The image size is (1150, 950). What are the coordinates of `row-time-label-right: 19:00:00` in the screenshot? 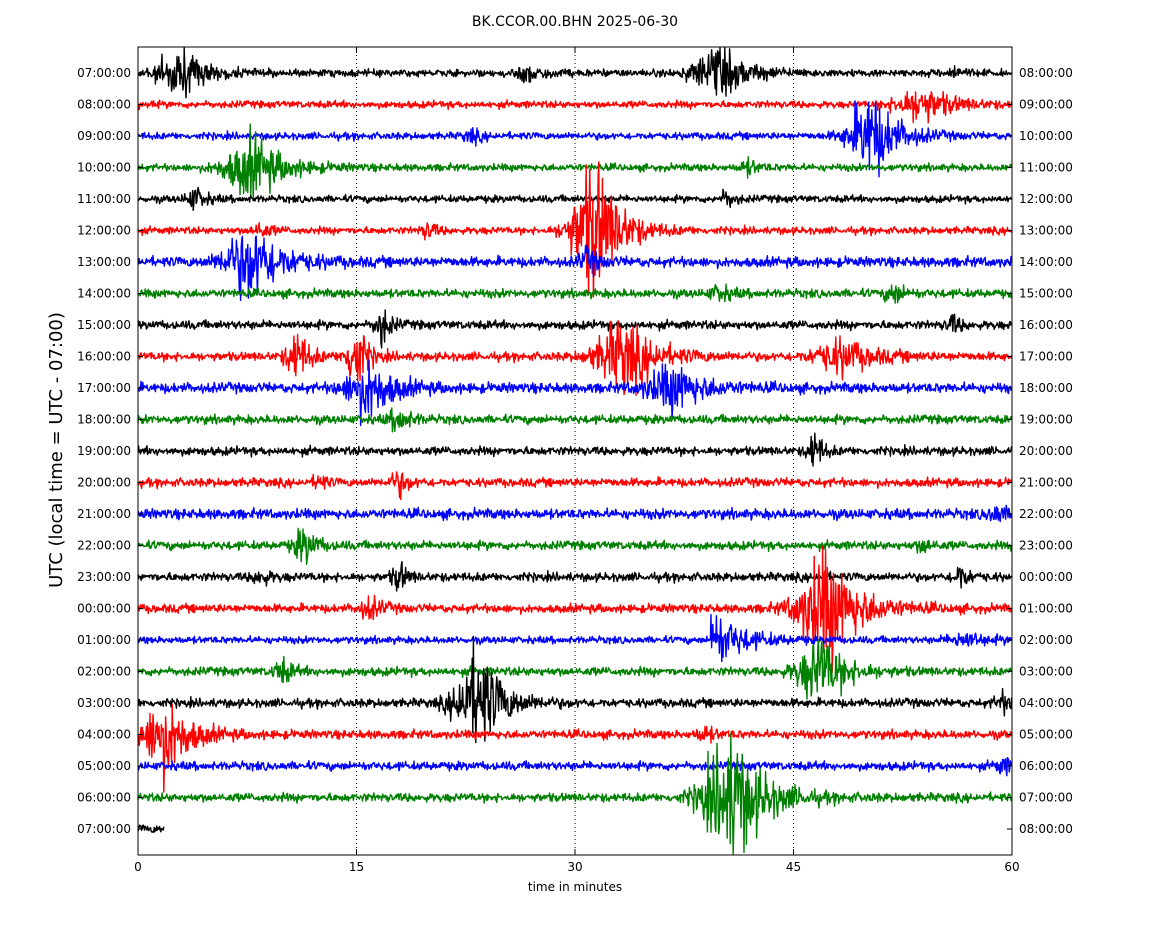 It's located at (1046, 420).